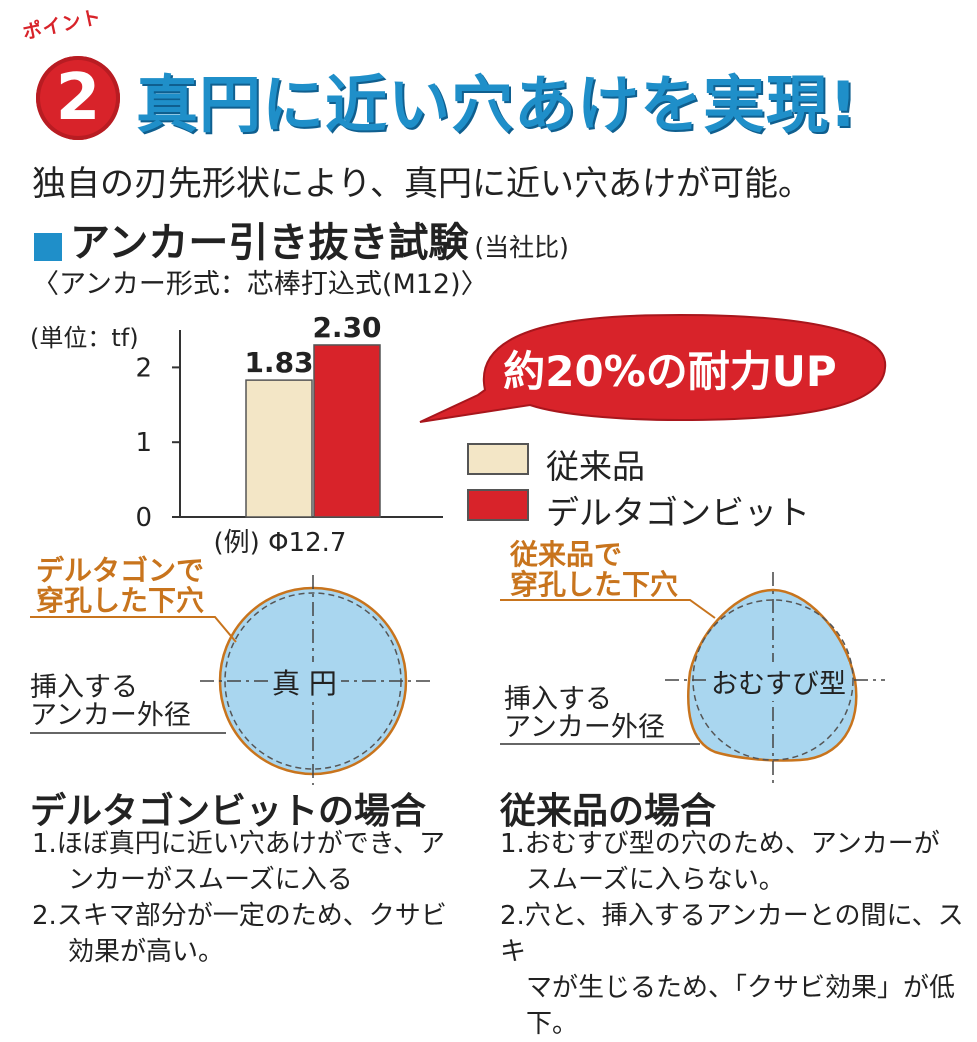  Describe the element at coordinates (498, 505) in the screenshot. I see `legend-swatch-deltagon` at that location.